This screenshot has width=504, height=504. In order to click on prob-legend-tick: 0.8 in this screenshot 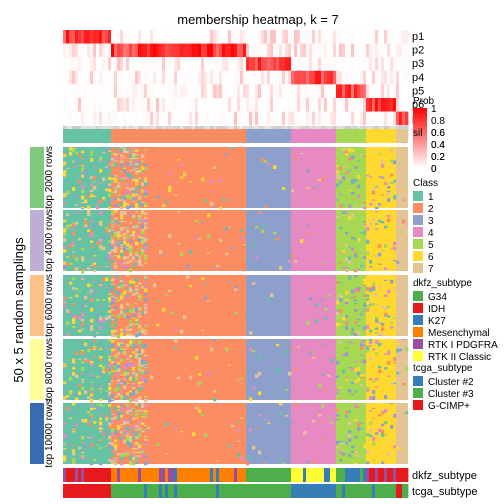, I will do `click(438, 121)`.